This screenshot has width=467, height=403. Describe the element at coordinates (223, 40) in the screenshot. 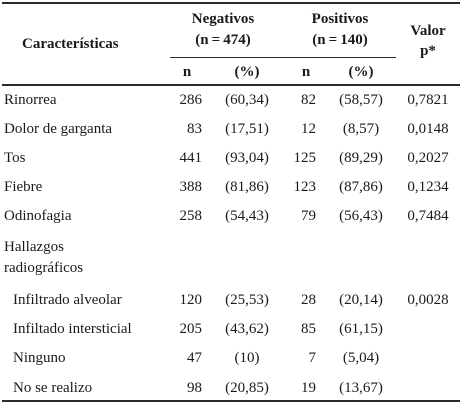

I see `header-negatives-n: (n = 474)` at that location.